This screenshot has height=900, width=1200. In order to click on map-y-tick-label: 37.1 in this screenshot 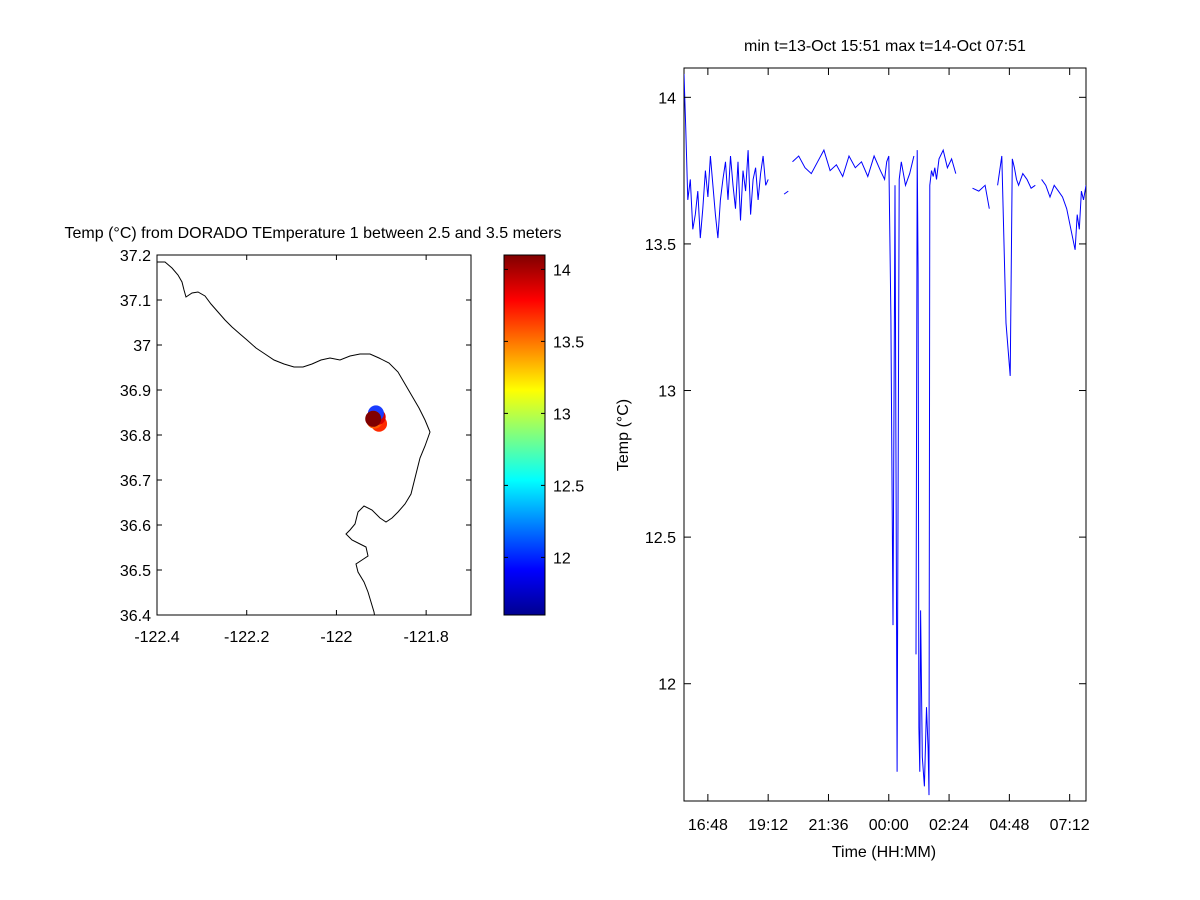, I will do `click(135, 301)`.